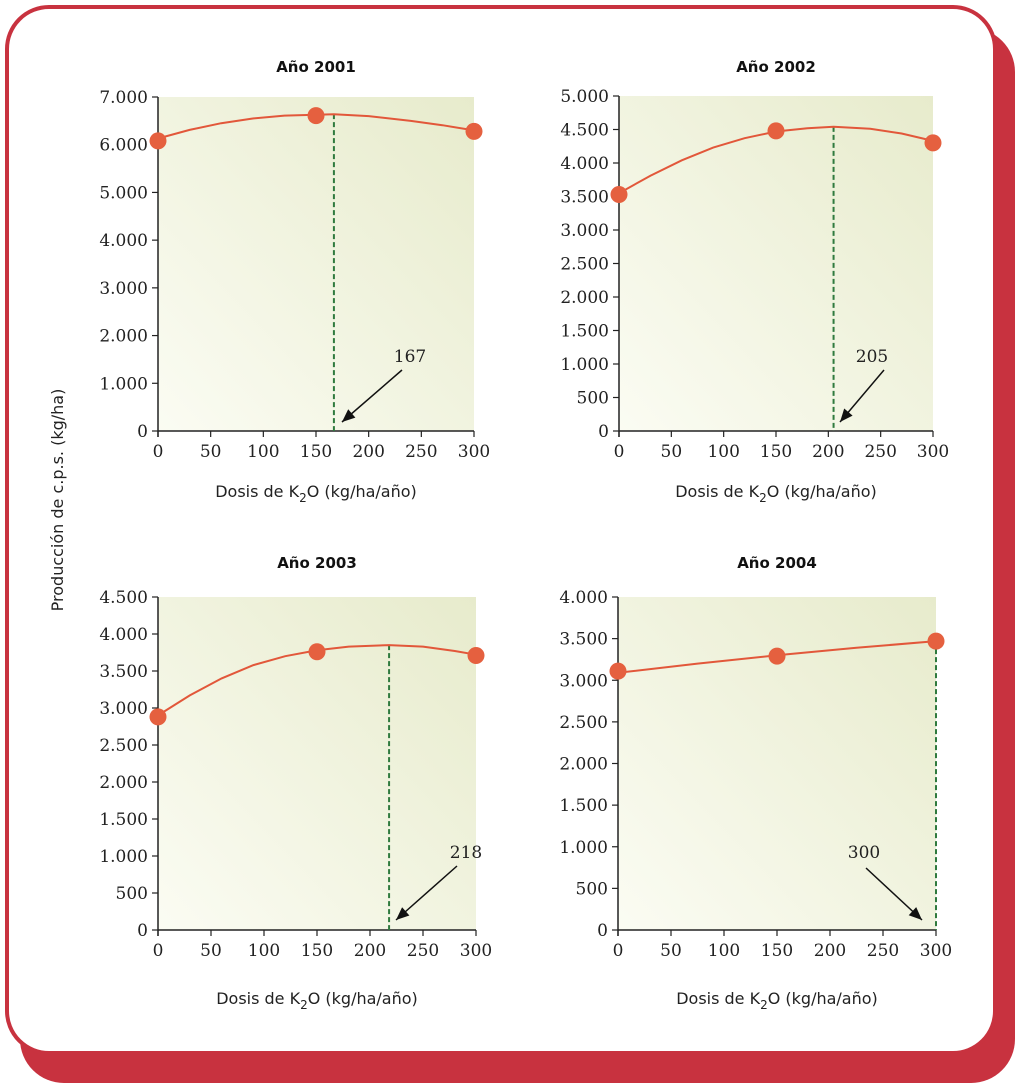  I want to click on chart-title: Año 2001, so click(316, 67).